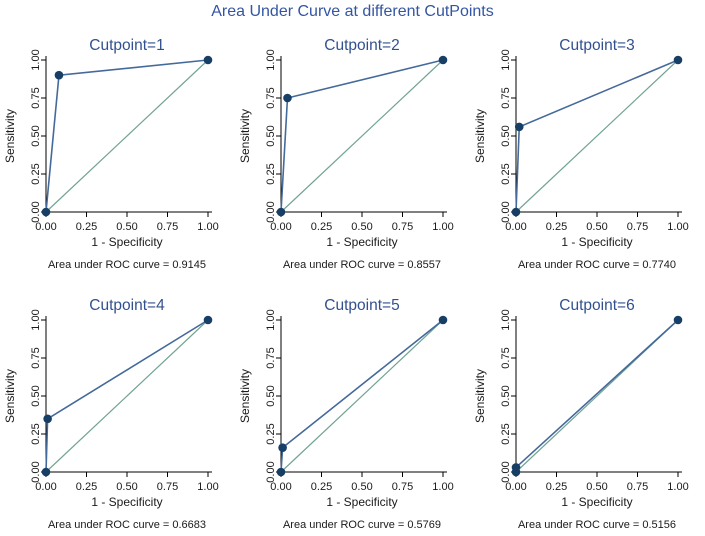 Image resolution: width=705 pixels, height=536 pixels. Describe the element at coordinates (127, 305) in the screenshot. I see `panel-title: Cutpoint=4` at that location.